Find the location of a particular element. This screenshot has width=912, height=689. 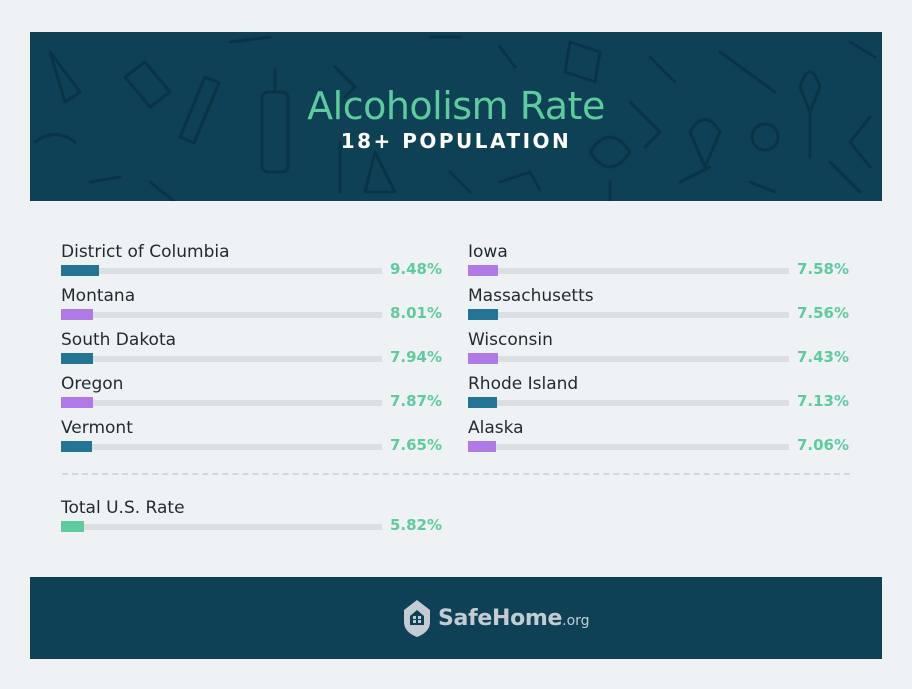

brand-name: SafeHome is located at coordinates (500, 618).